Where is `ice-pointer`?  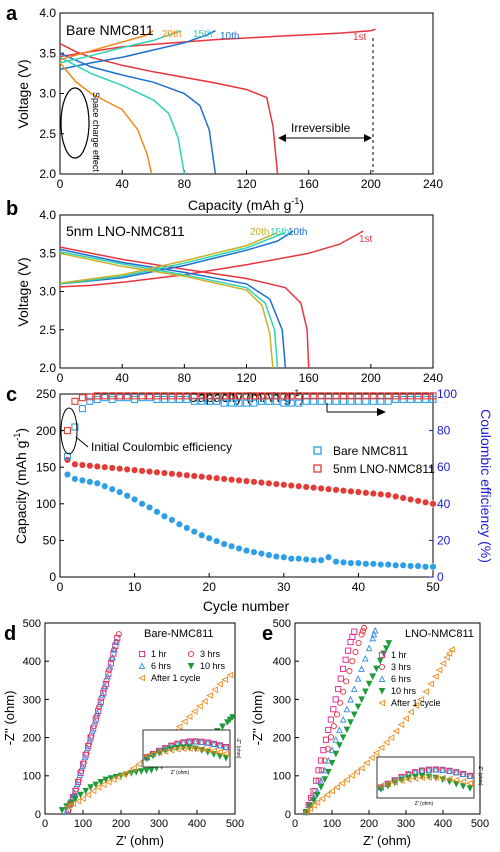 ice-pointer is located at coordinates (82, 442).